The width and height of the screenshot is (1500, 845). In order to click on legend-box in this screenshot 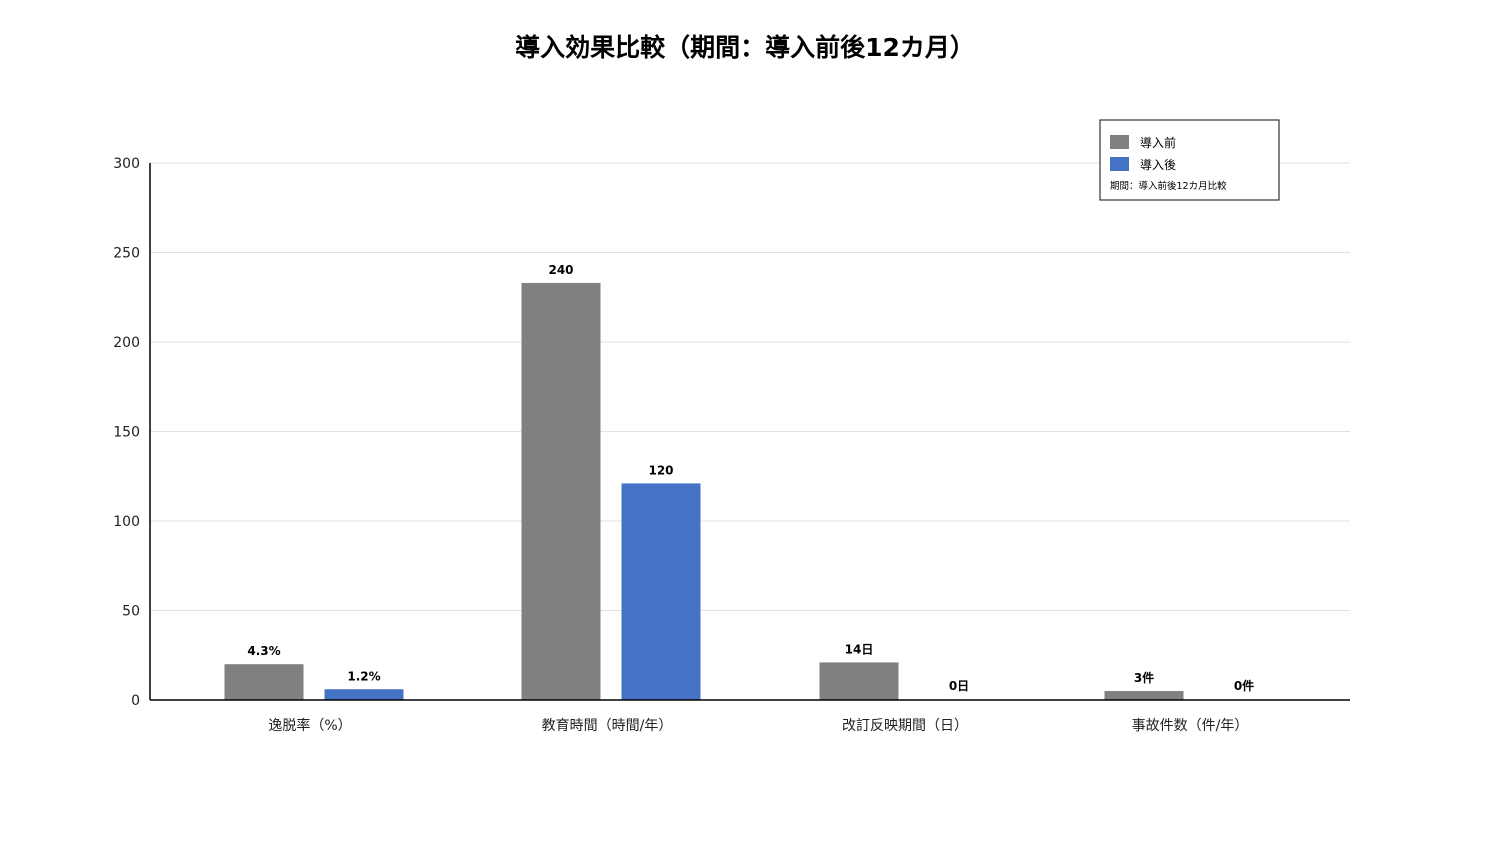, I will do `click(1189, 160)`.